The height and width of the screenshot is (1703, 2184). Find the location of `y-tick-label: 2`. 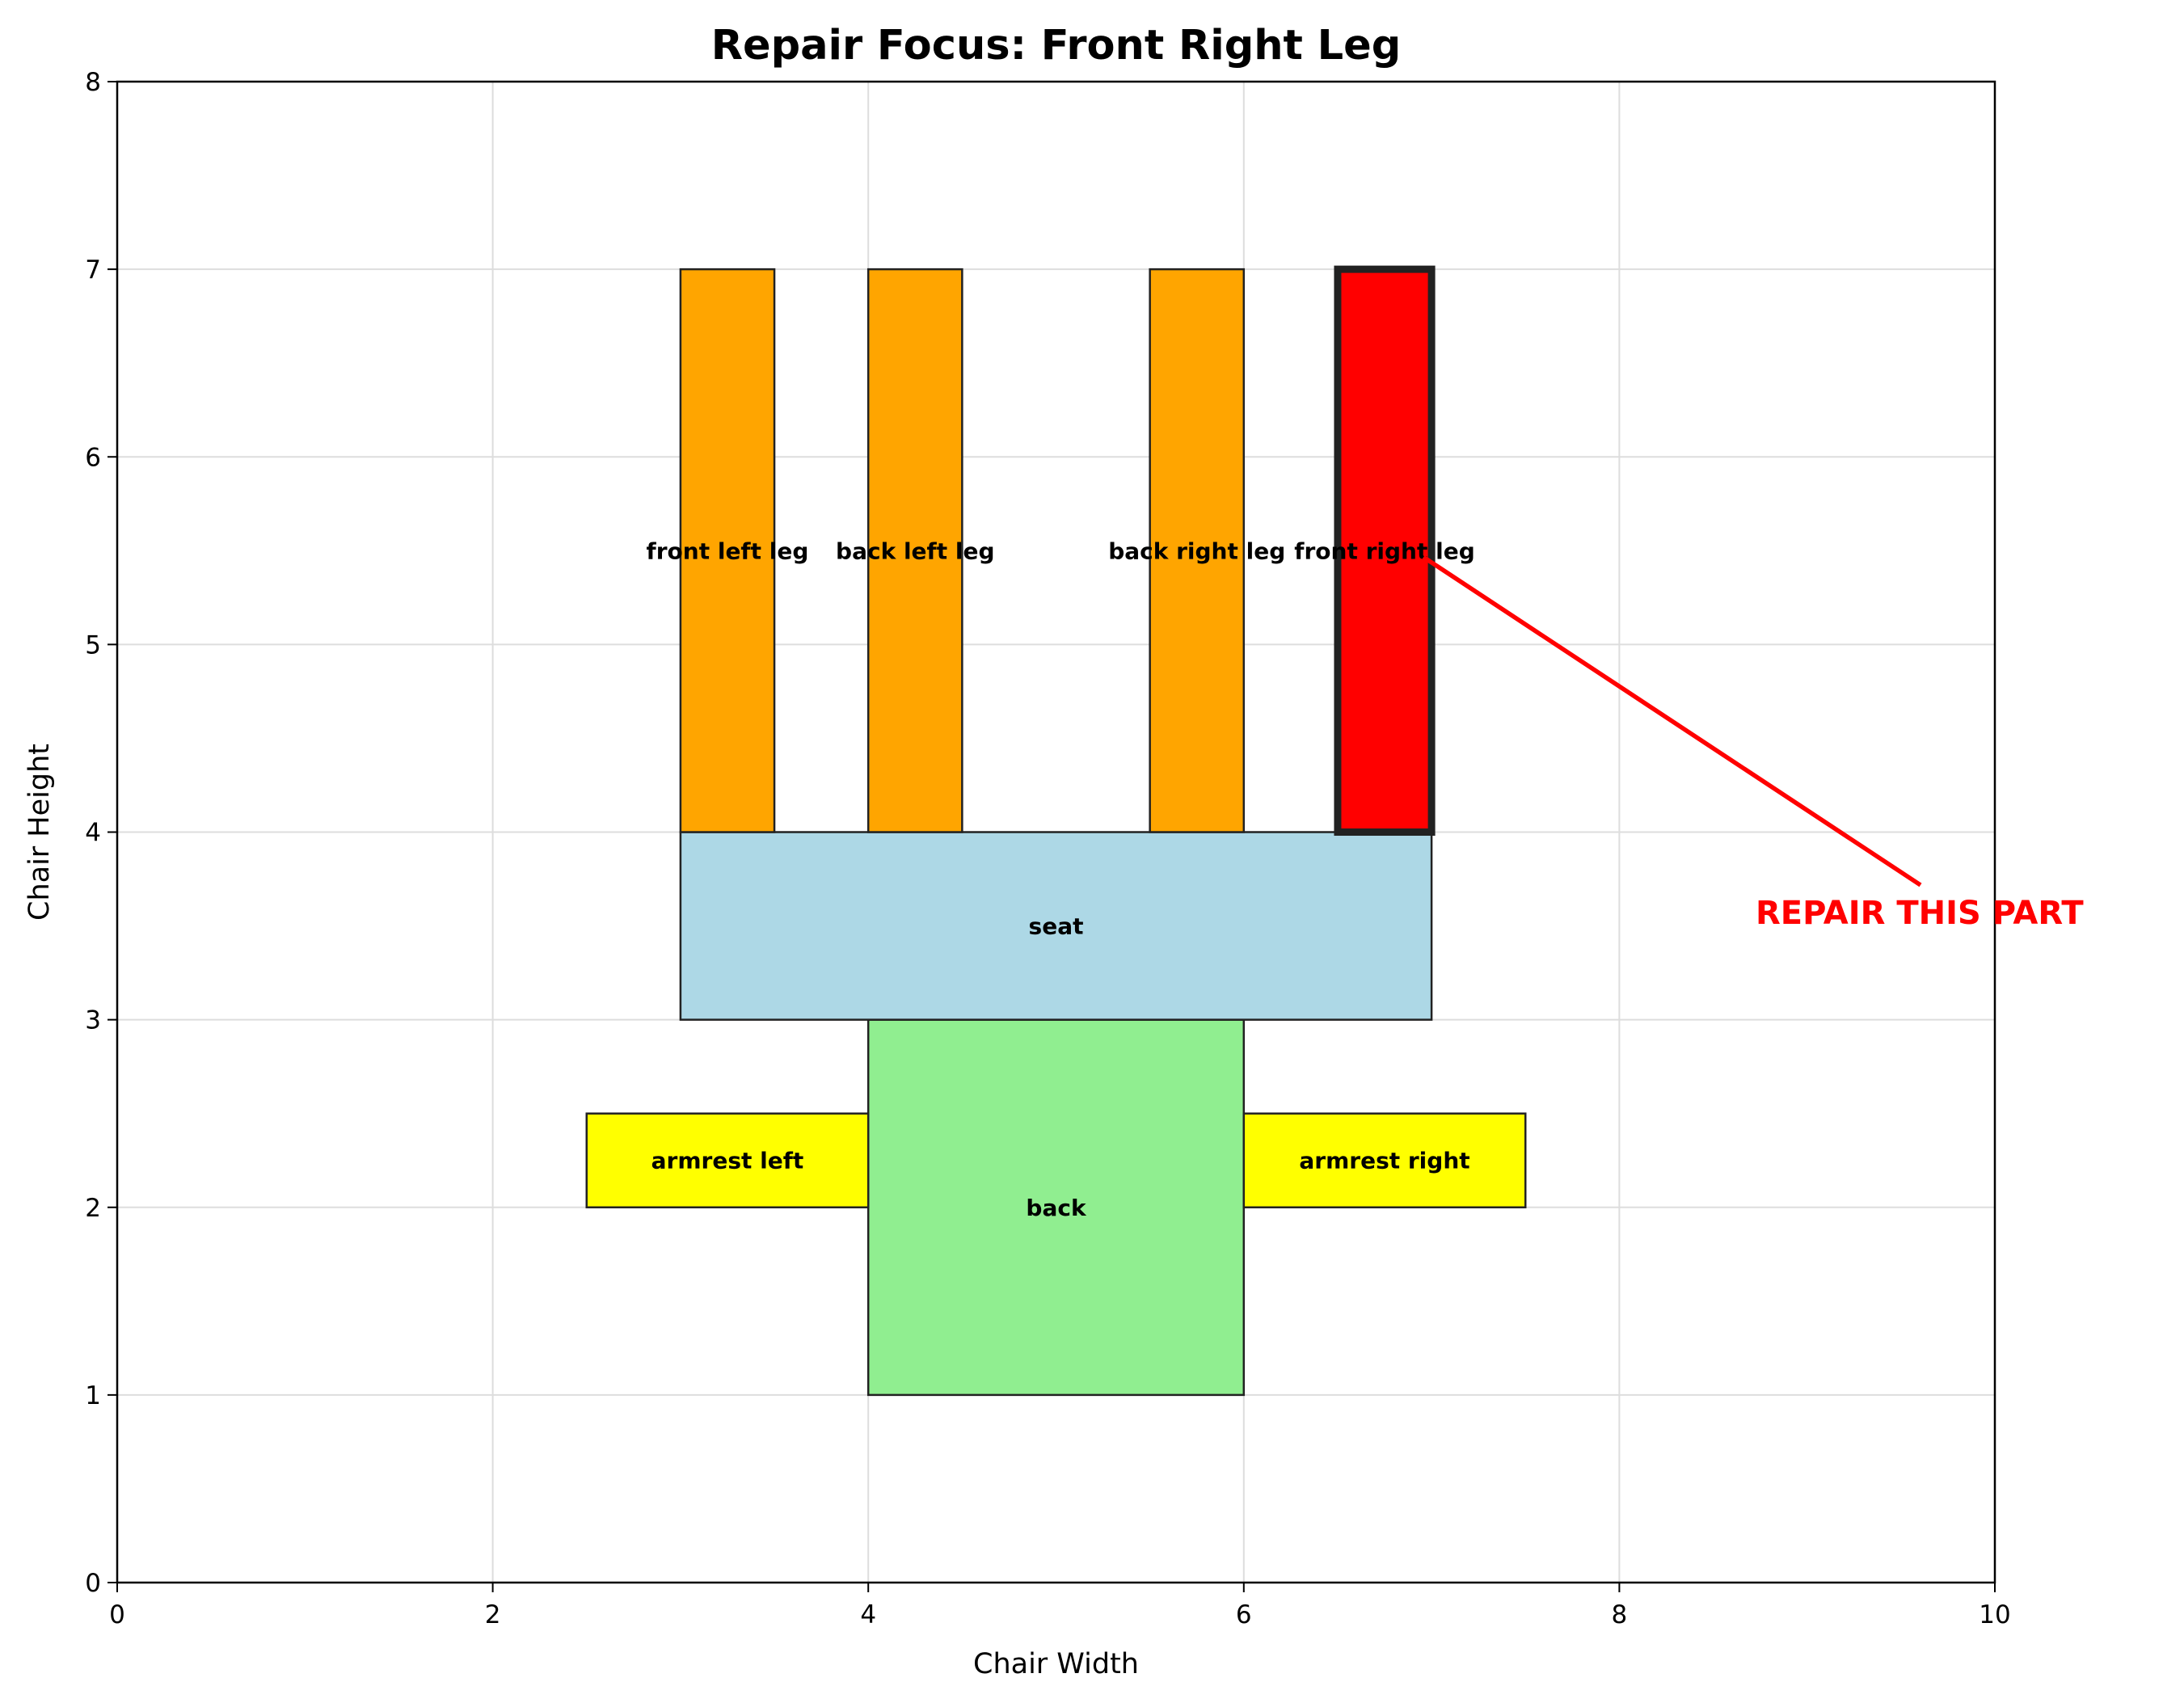

y-tick-label: 2 is located at coordinates (93, 1208).